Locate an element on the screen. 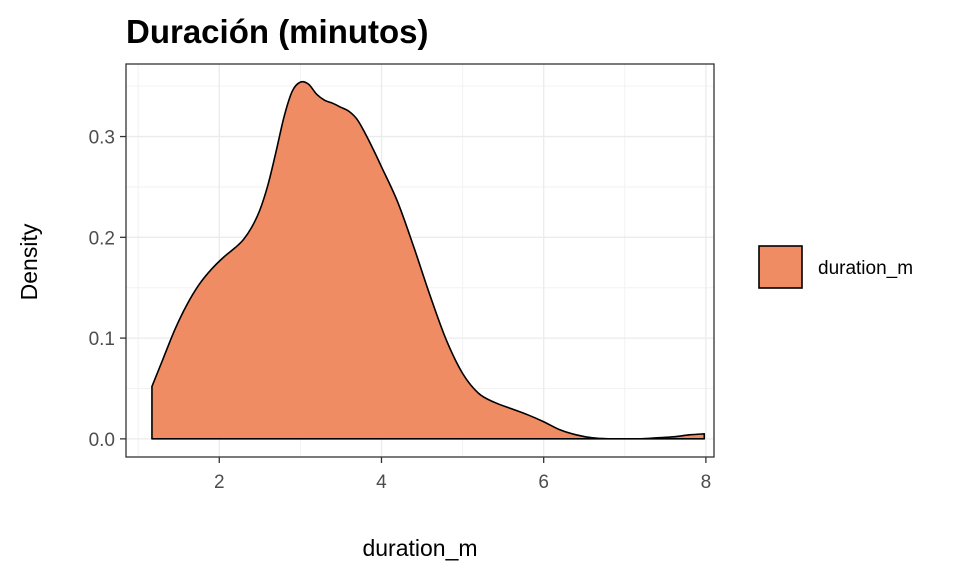 Image resolution: width=960 pixels, height=576 pixels. legend-label-duration_m: duration_m is located at coordinates (865, 268).